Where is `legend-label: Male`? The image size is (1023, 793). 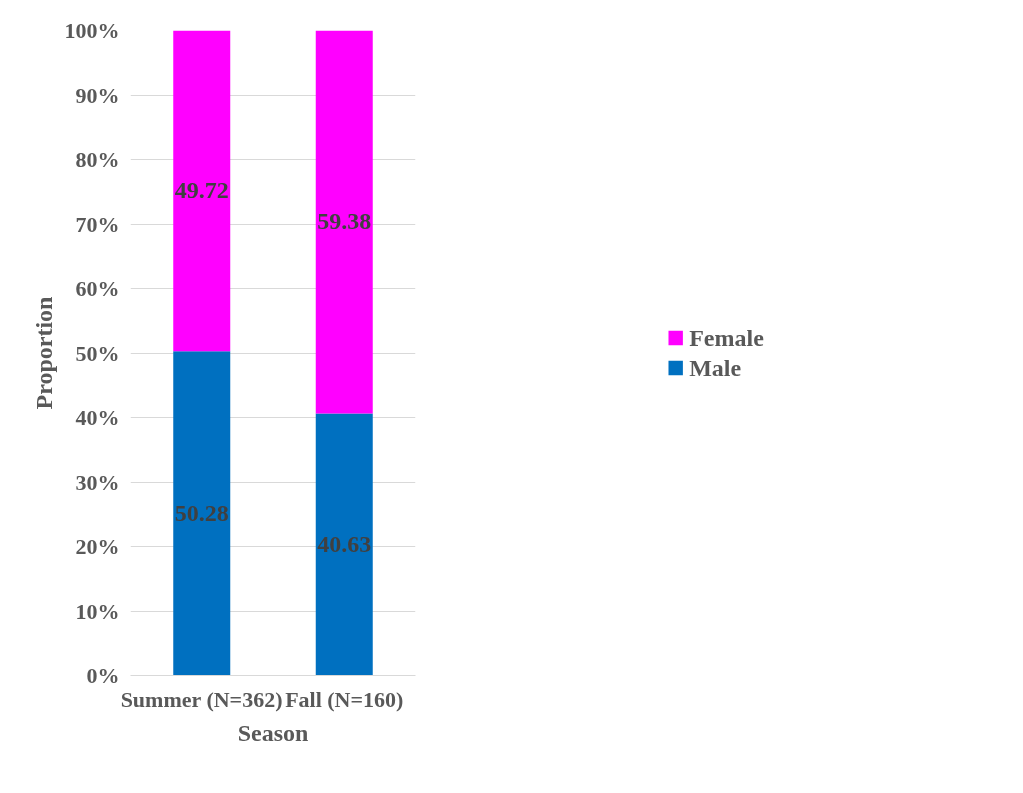
legend-label: Male is located at coordinates (715, 367).